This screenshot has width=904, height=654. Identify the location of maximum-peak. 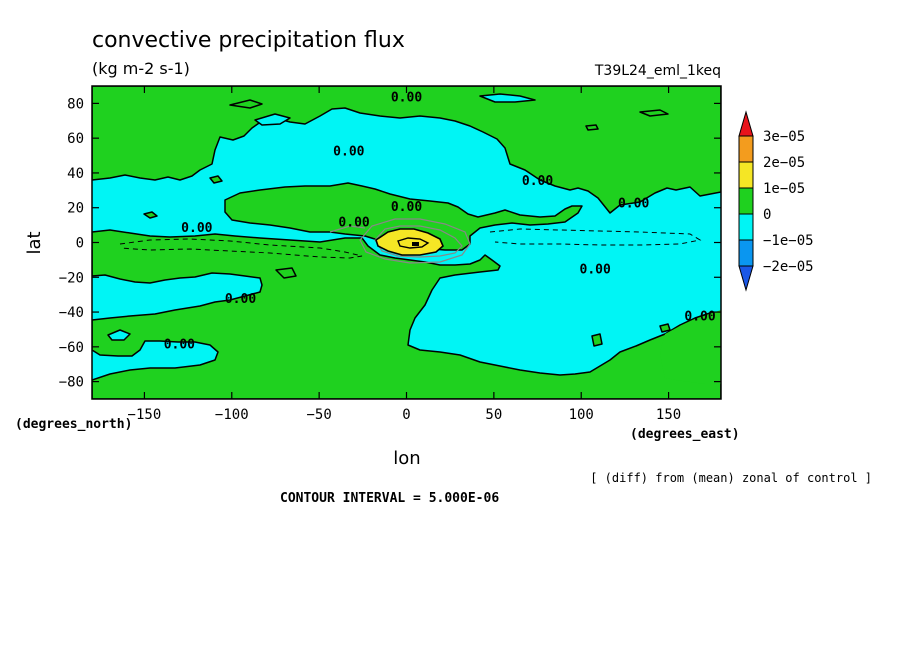
(415, 244).